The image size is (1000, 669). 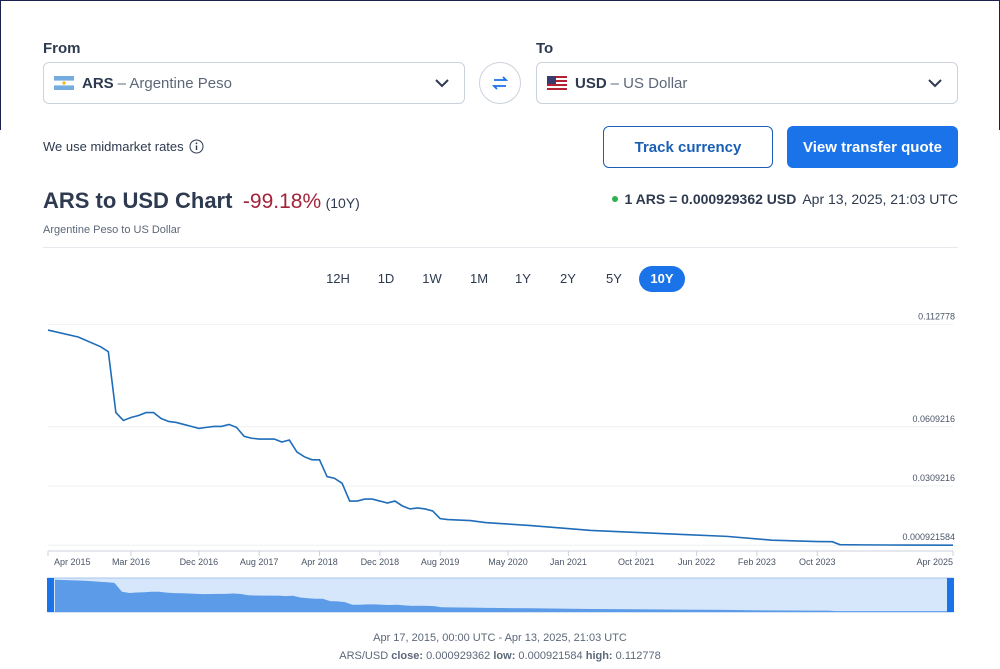 I want to click on y-tick-label: 0.0609216, so click(x=933, y=419).